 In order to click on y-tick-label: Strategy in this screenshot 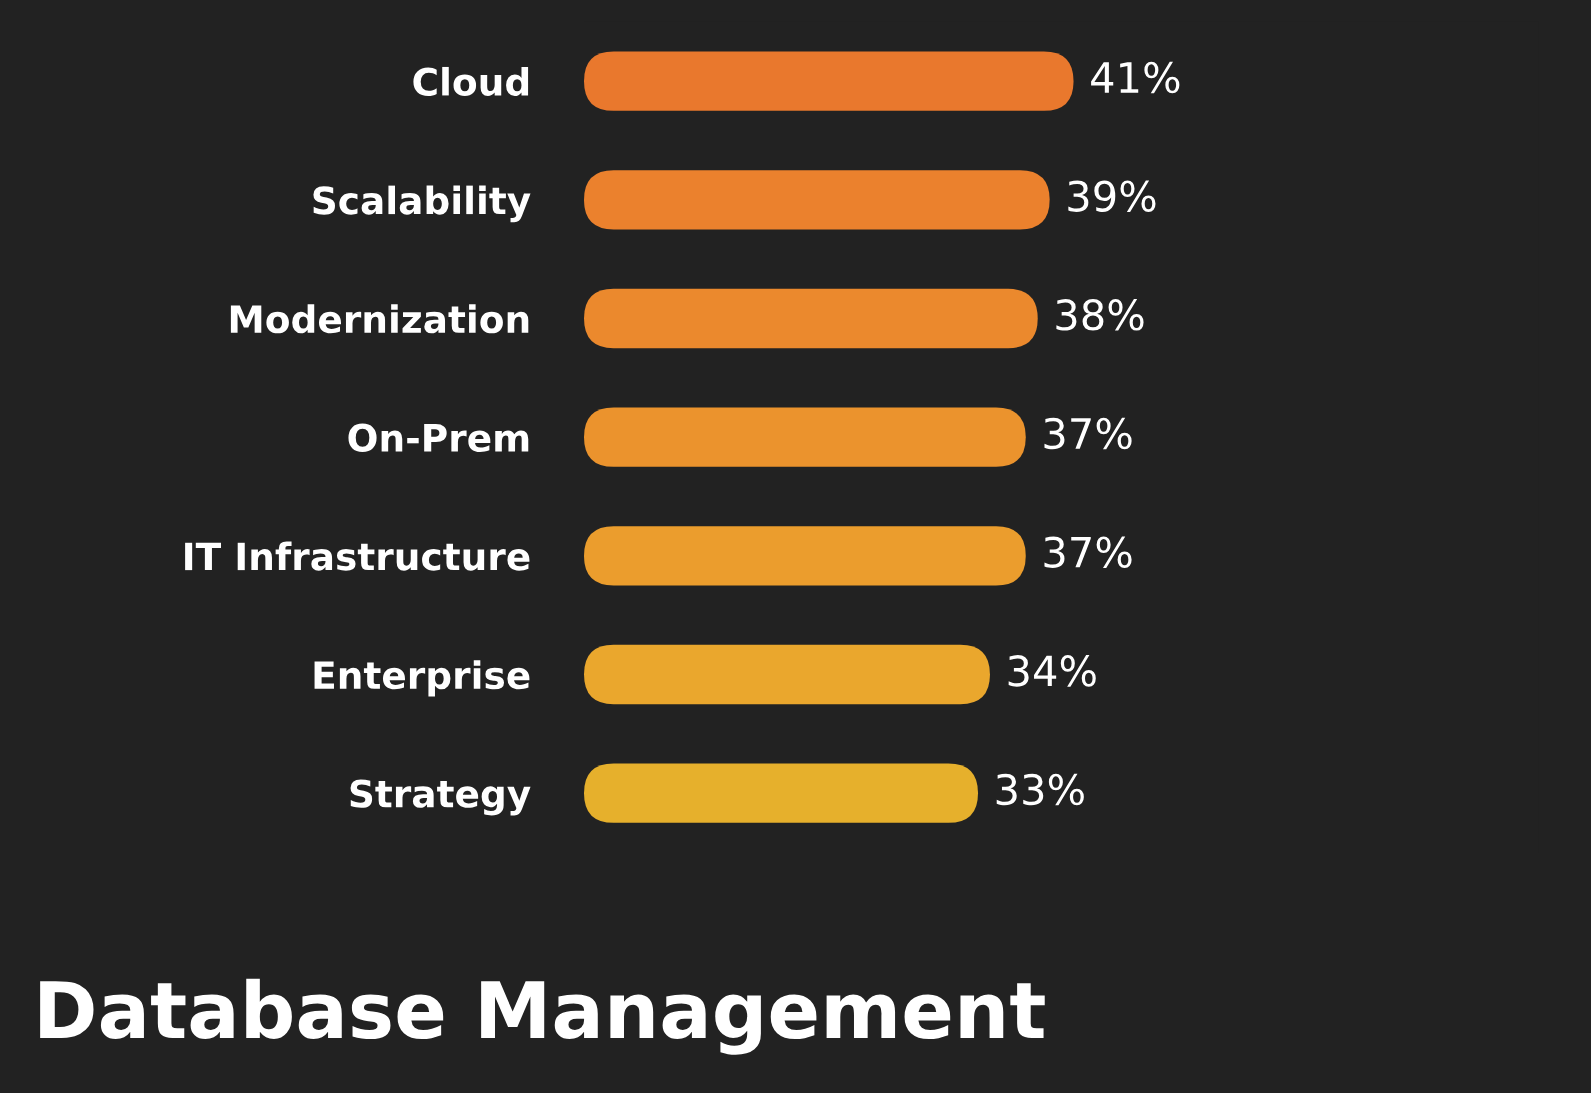, I will do `click(440, 797)`.